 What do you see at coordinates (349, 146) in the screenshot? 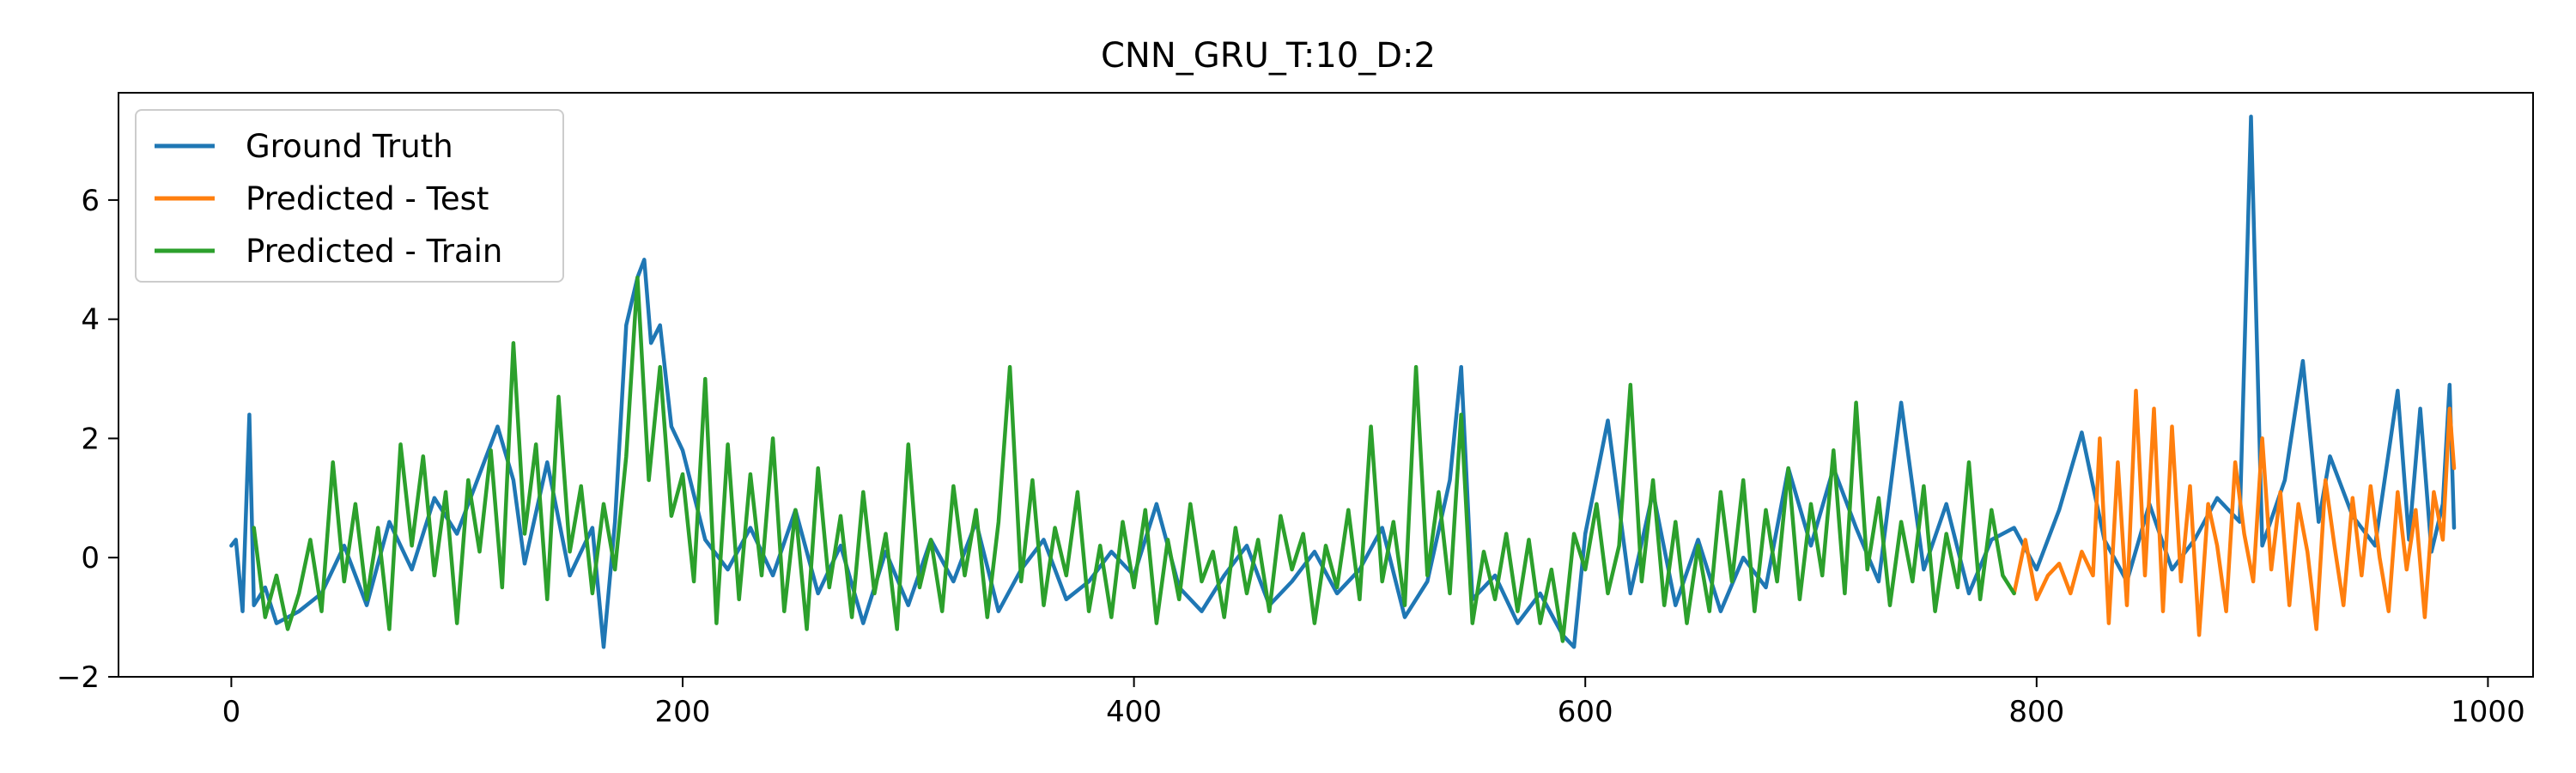
I see `legend-label: Ground Truth` at bounding box center [349, 146].